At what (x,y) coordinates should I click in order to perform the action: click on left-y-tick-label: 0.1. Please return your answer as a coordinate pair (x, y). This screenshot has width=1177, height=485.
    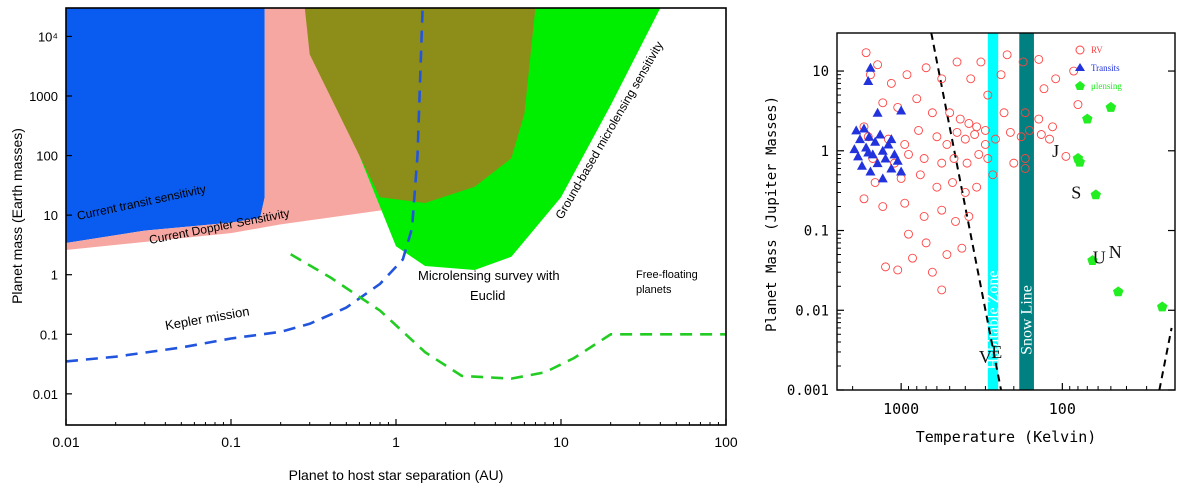
    Looking at the image, I should click on (49, 334).